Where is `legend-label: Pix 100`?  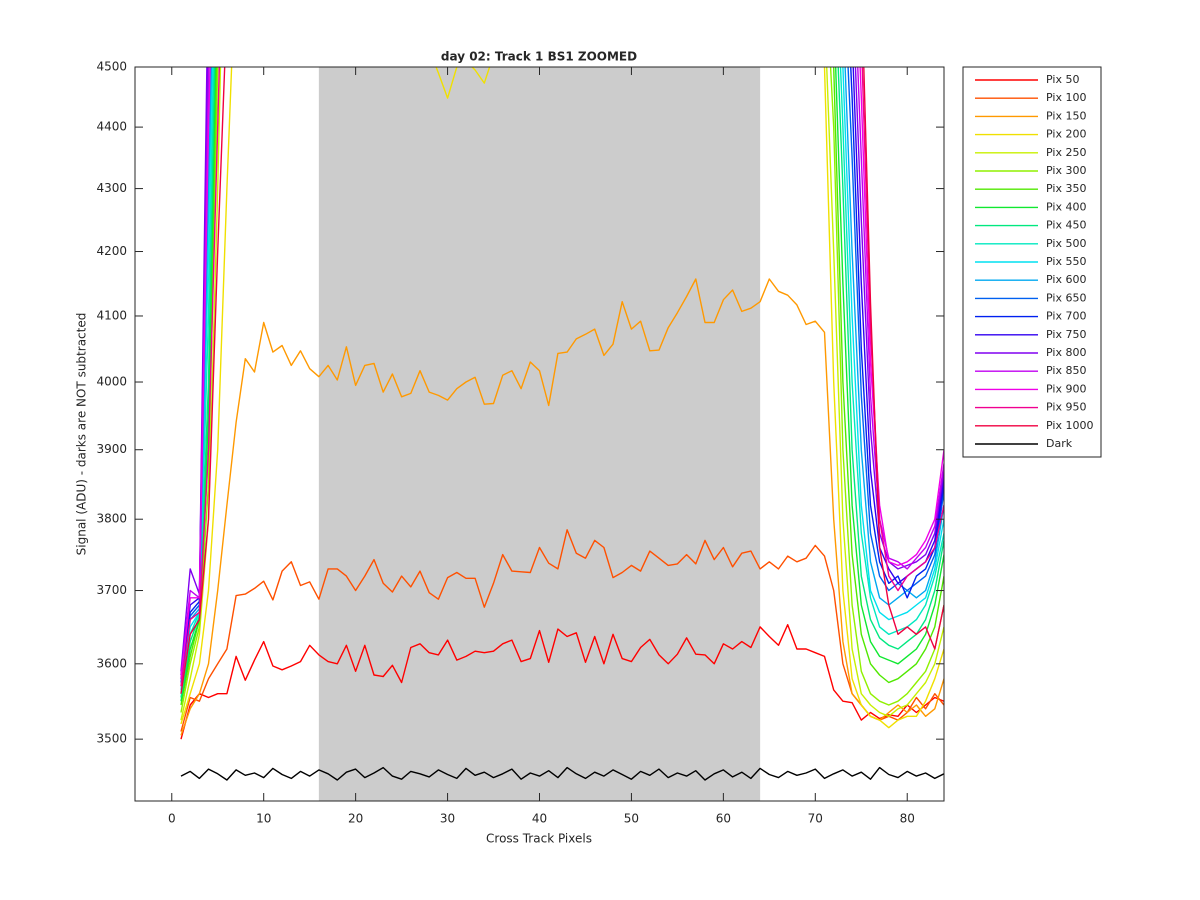 legend-label: Pix 100 is located at coordinates (1066, 97).